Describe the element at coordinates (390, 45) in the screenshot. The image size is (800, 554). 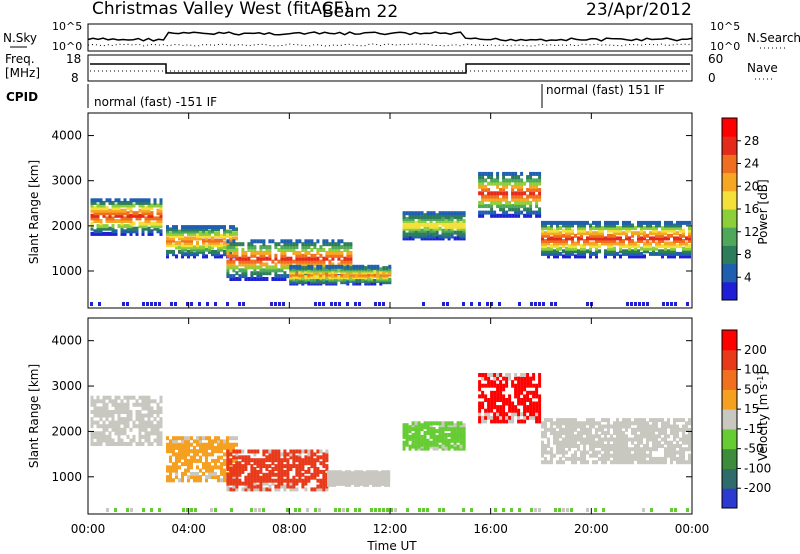
I see `nsearch-trace` at that location.